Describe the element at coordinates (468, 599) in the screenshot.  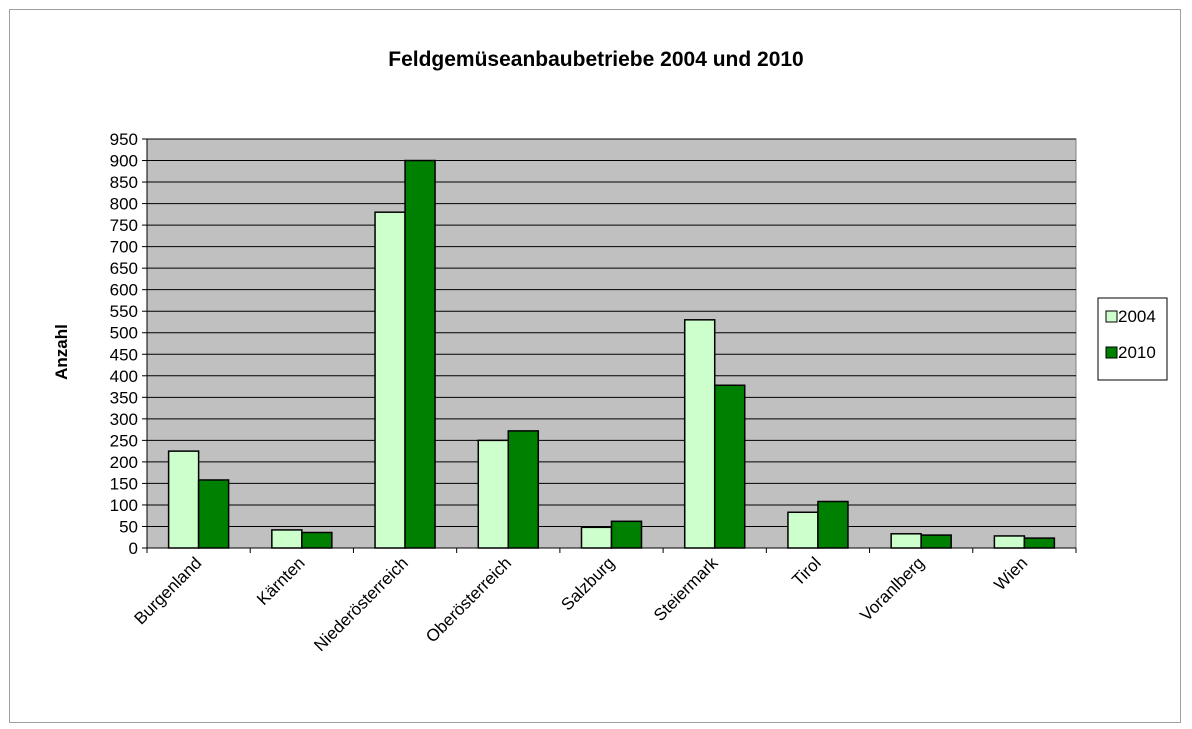
I see `x-category-label: Oberösterreich` at that location.